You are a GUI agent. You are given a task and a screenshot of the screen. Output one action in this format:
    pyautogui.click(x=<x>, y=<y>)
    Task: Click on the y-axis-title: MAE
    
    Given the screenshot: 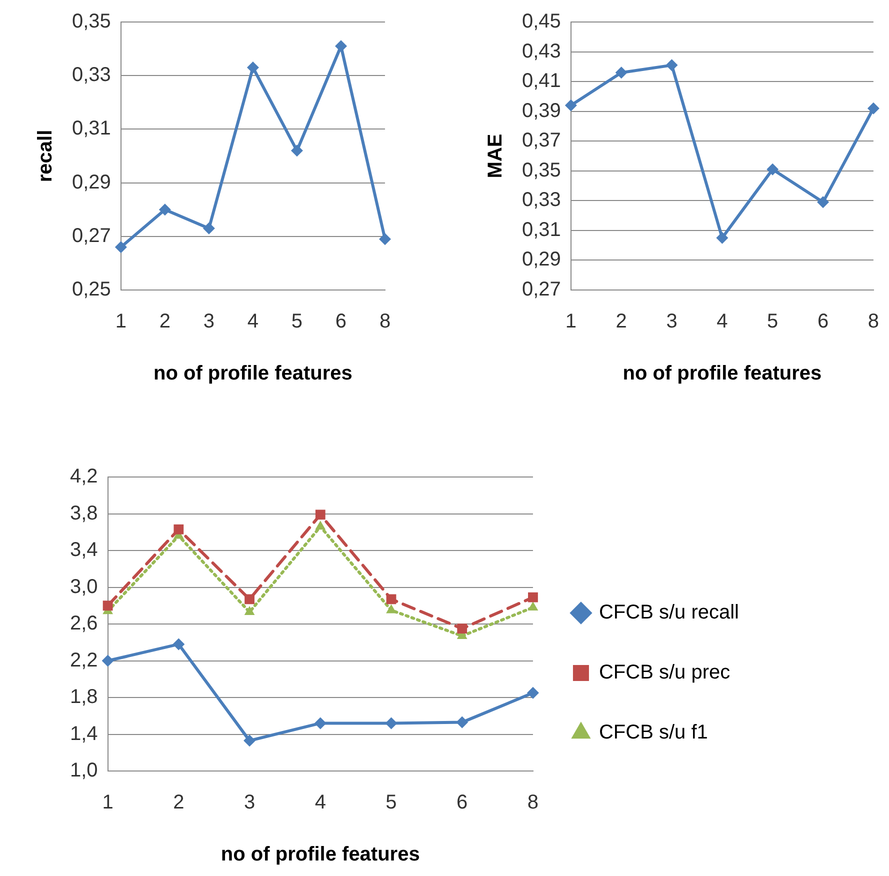 What is the action you would take?
    pyautogui.click(x=495, y=156)
    